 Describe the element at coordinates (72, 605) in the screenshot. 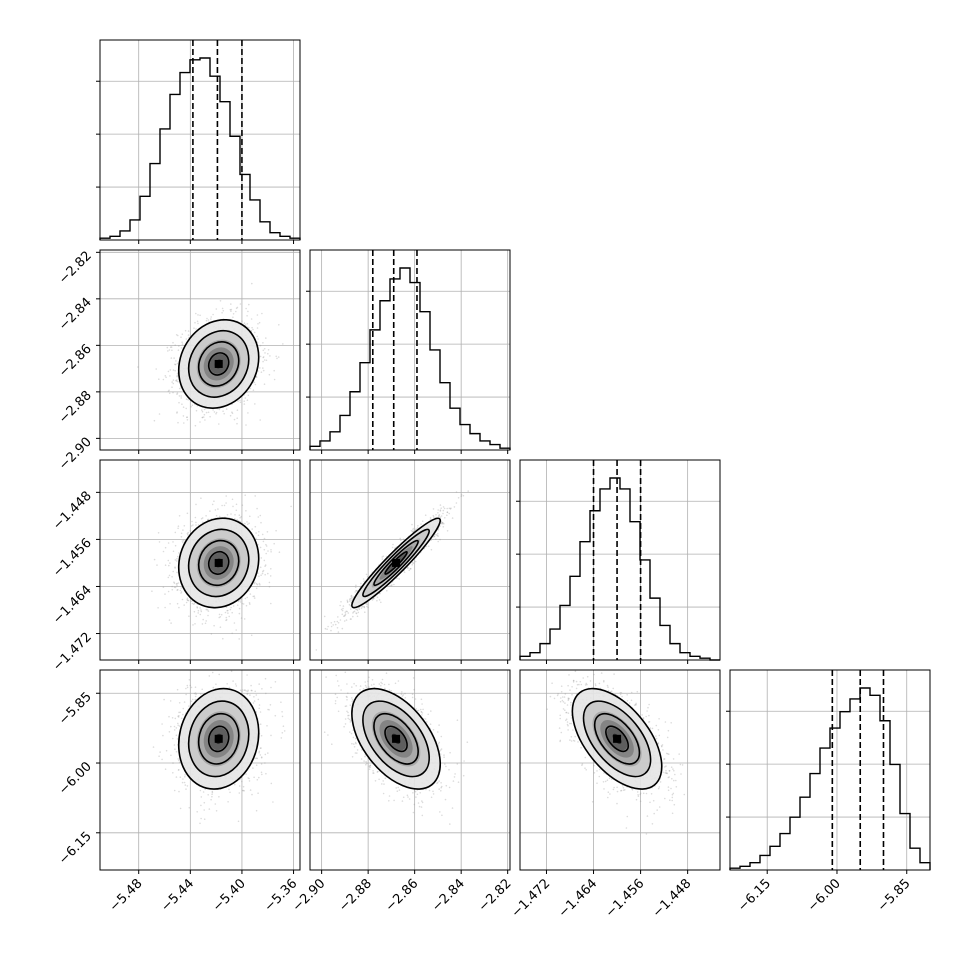

I see `y-tick-label: −1.464` at that location.